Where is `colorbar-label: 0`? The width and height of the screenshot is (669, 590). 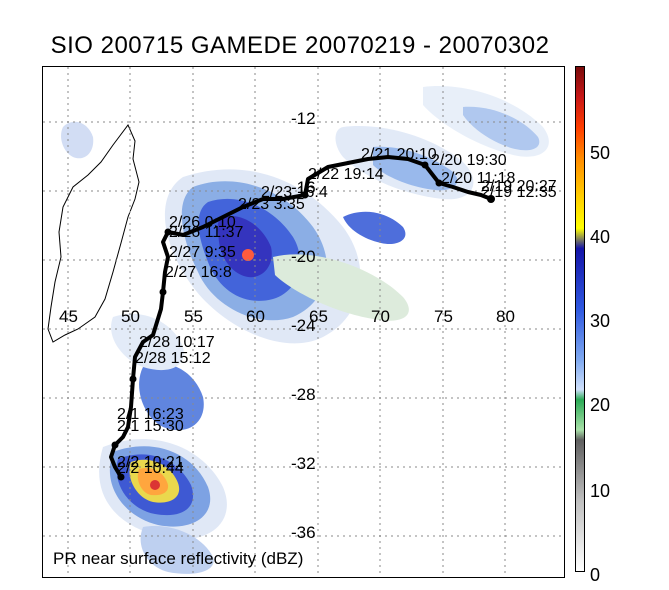
colorbar-label: 0 is located at coordinates (595, 575).